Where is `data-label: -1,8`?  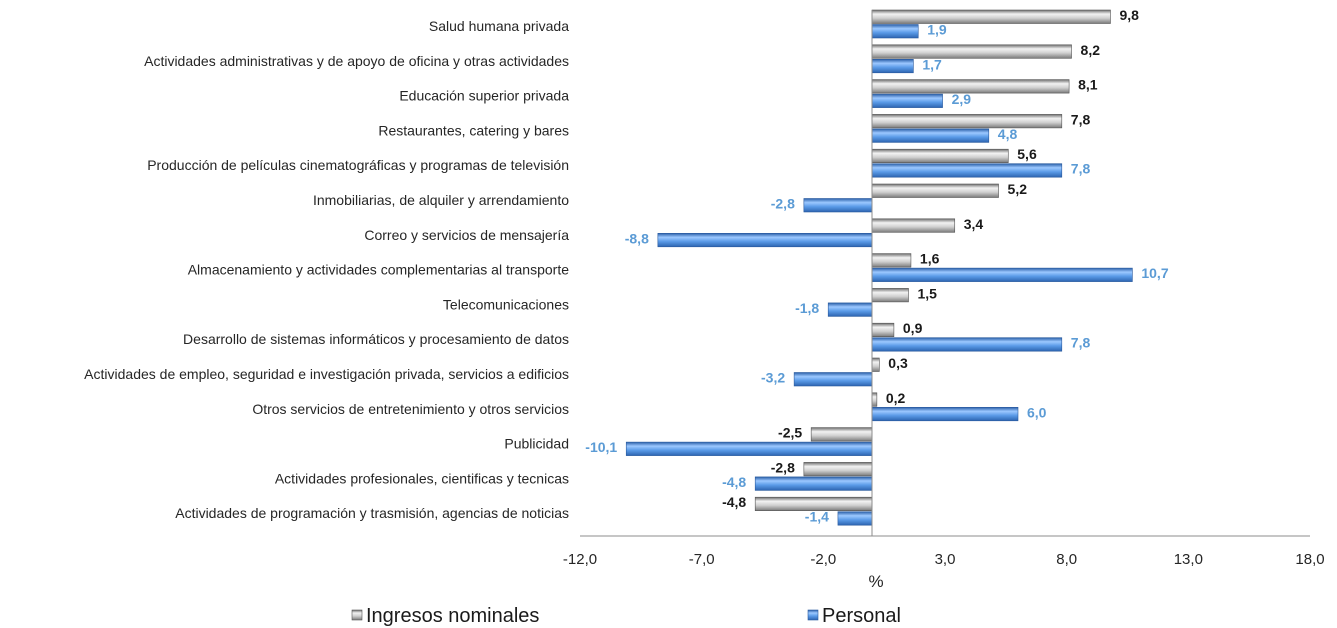
data-label: -1,8 is located at coordinates (807, 308).